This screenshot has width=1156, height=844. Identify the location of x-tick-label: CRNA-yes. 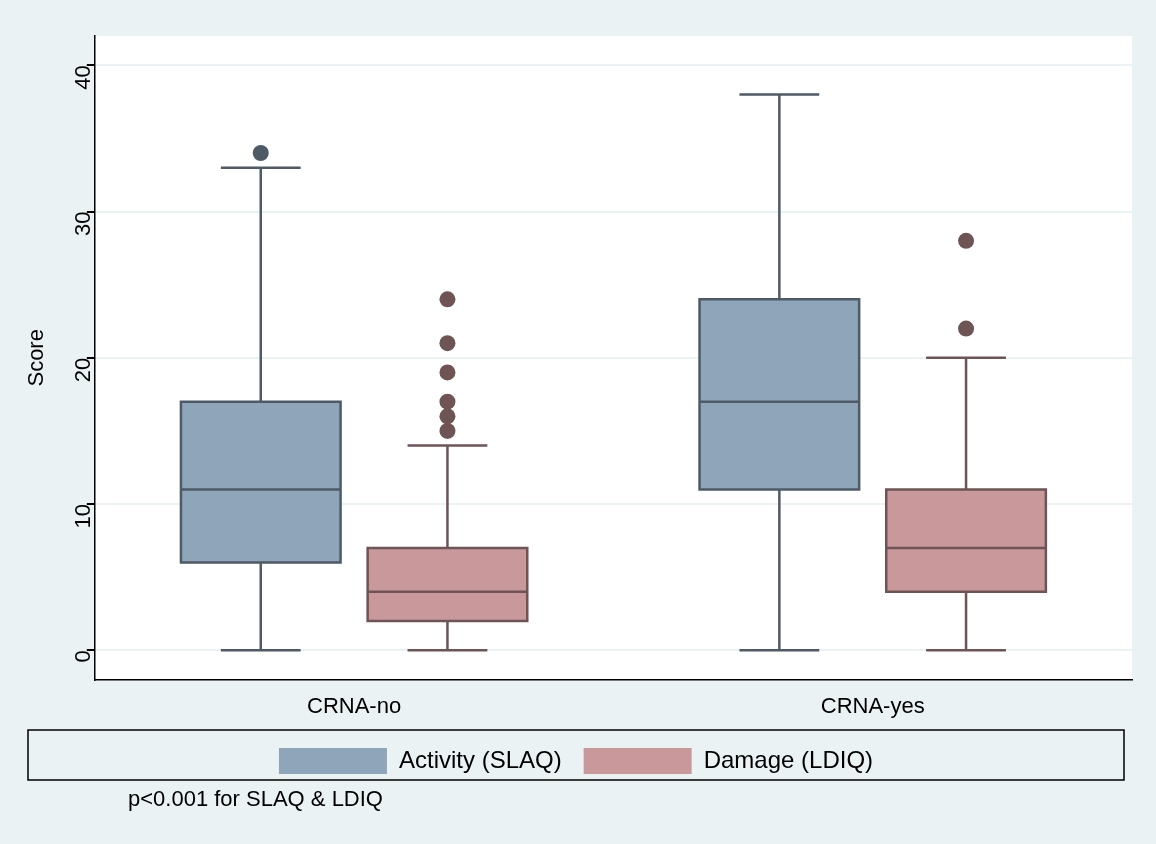
(872, 705).